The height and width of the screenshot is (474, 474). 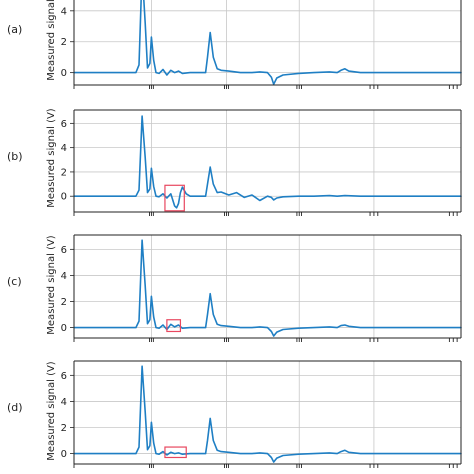 I want to click on panel-label: (d), so click(x=15, y=407).